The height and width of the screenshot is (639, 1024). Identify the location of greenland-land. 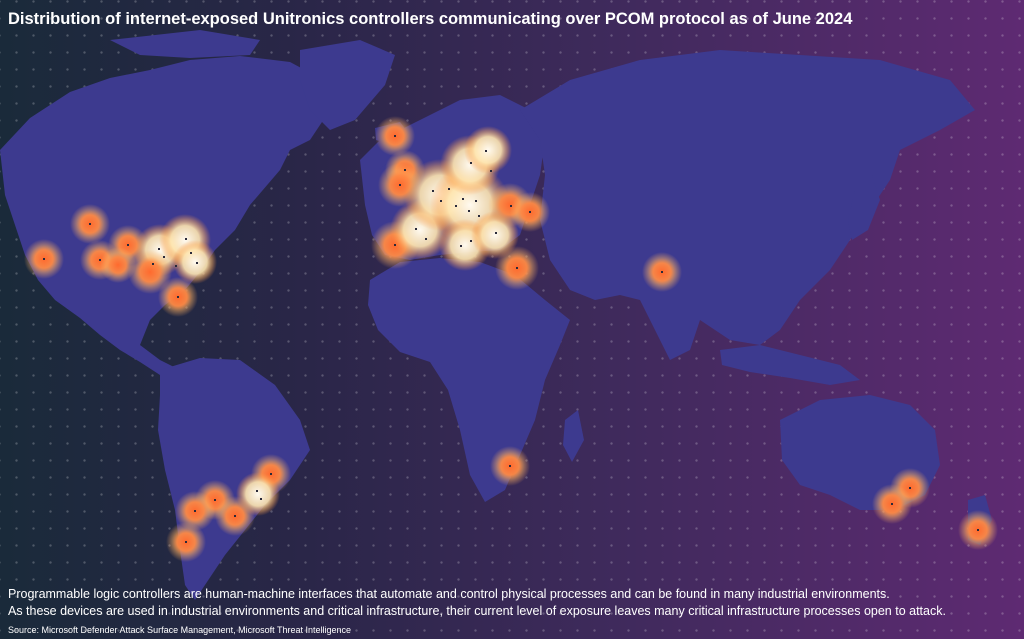
(347, 85).